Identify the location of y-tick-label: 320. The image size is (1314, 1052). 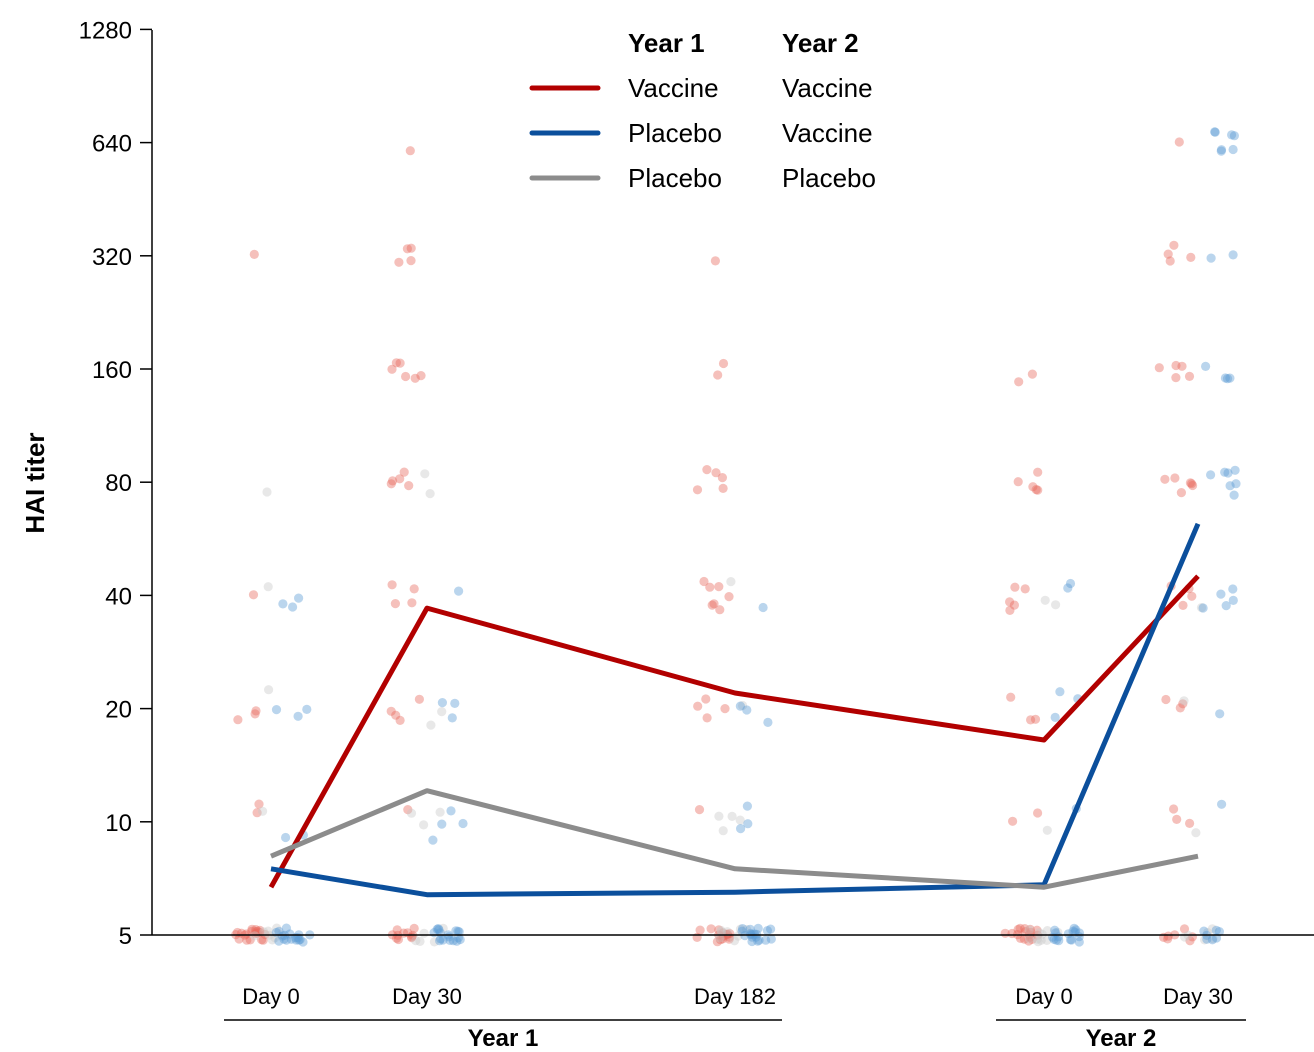
(112, 257).